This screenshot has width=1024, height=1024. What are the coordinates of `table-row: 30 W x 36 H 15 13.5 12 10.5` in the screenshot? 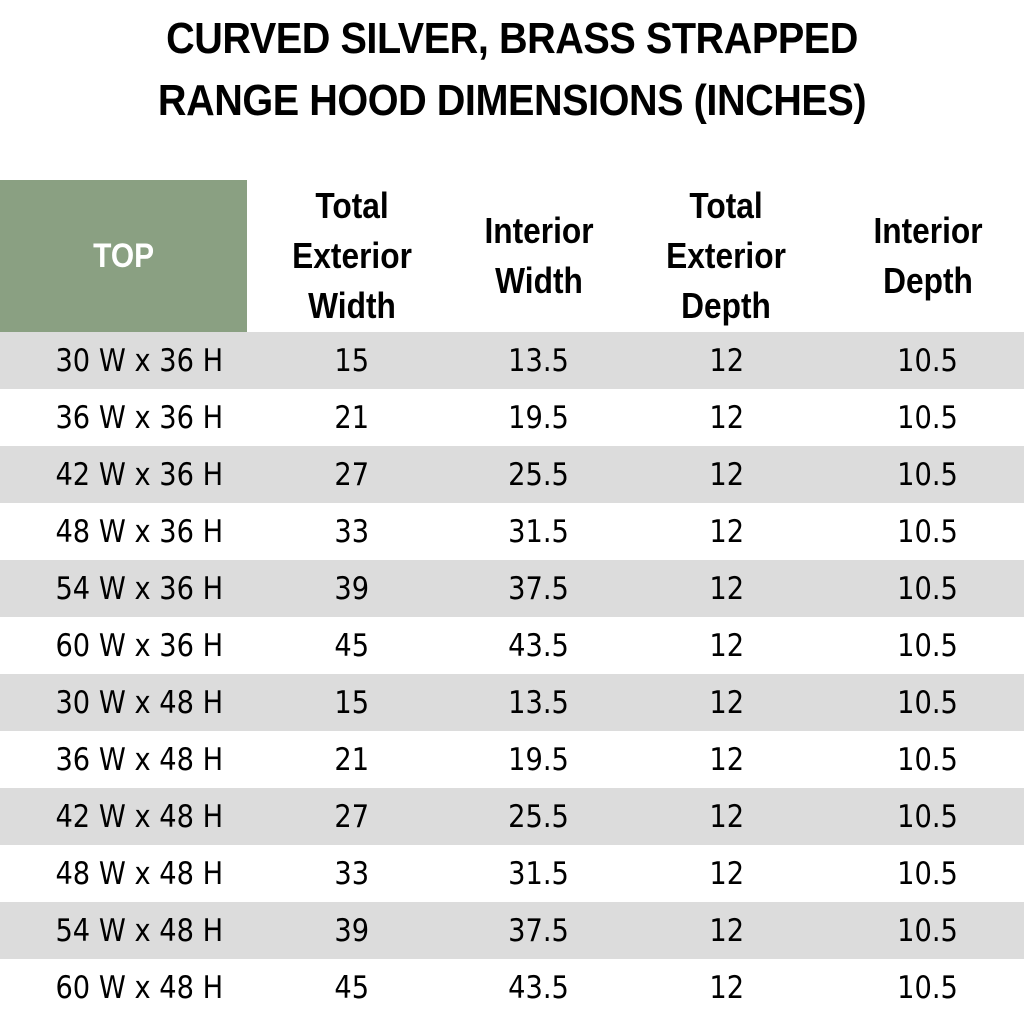 It's located at (512, 360).